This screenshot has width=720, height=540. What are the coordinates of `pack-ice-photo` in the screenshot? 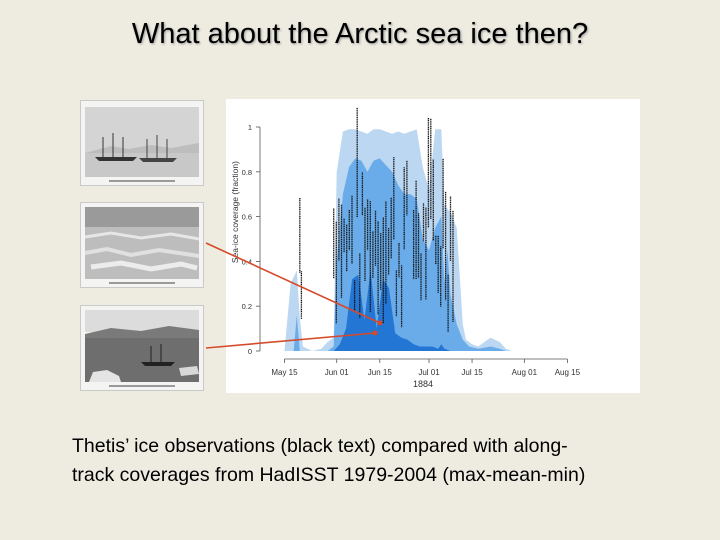 It's located at (142, 245).